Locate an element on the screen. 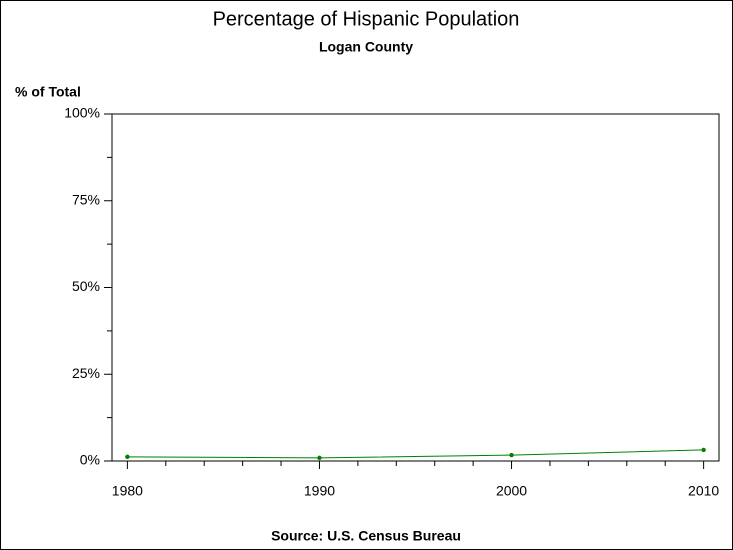 This screenshot has width=733, height=550. y-tick-label: 100% is located at coordinates (82, 113).